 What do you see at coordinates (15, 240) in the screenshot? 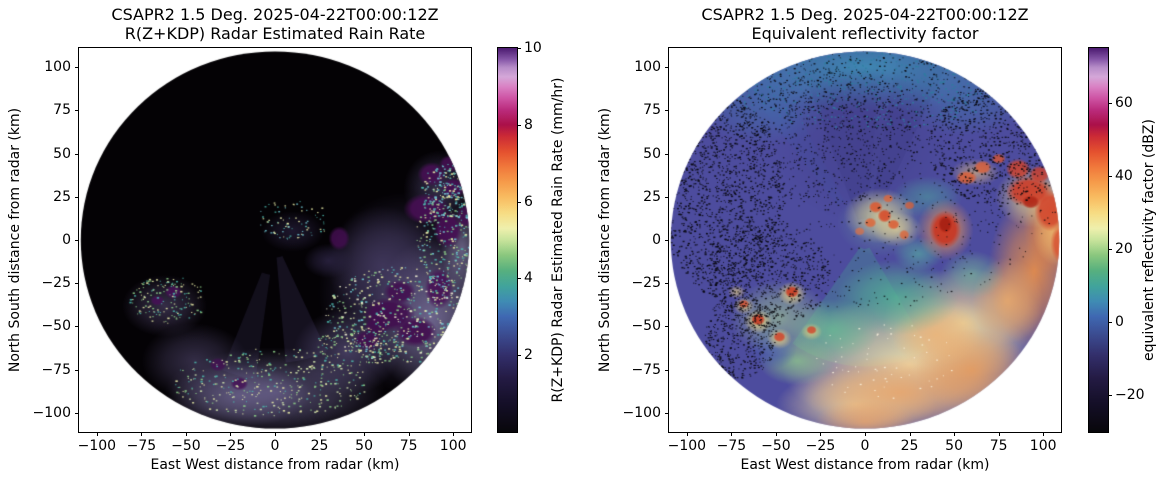
I see `rain-rate-ylabel: North South distance from radar (km)` at bounding box center [15, 240].